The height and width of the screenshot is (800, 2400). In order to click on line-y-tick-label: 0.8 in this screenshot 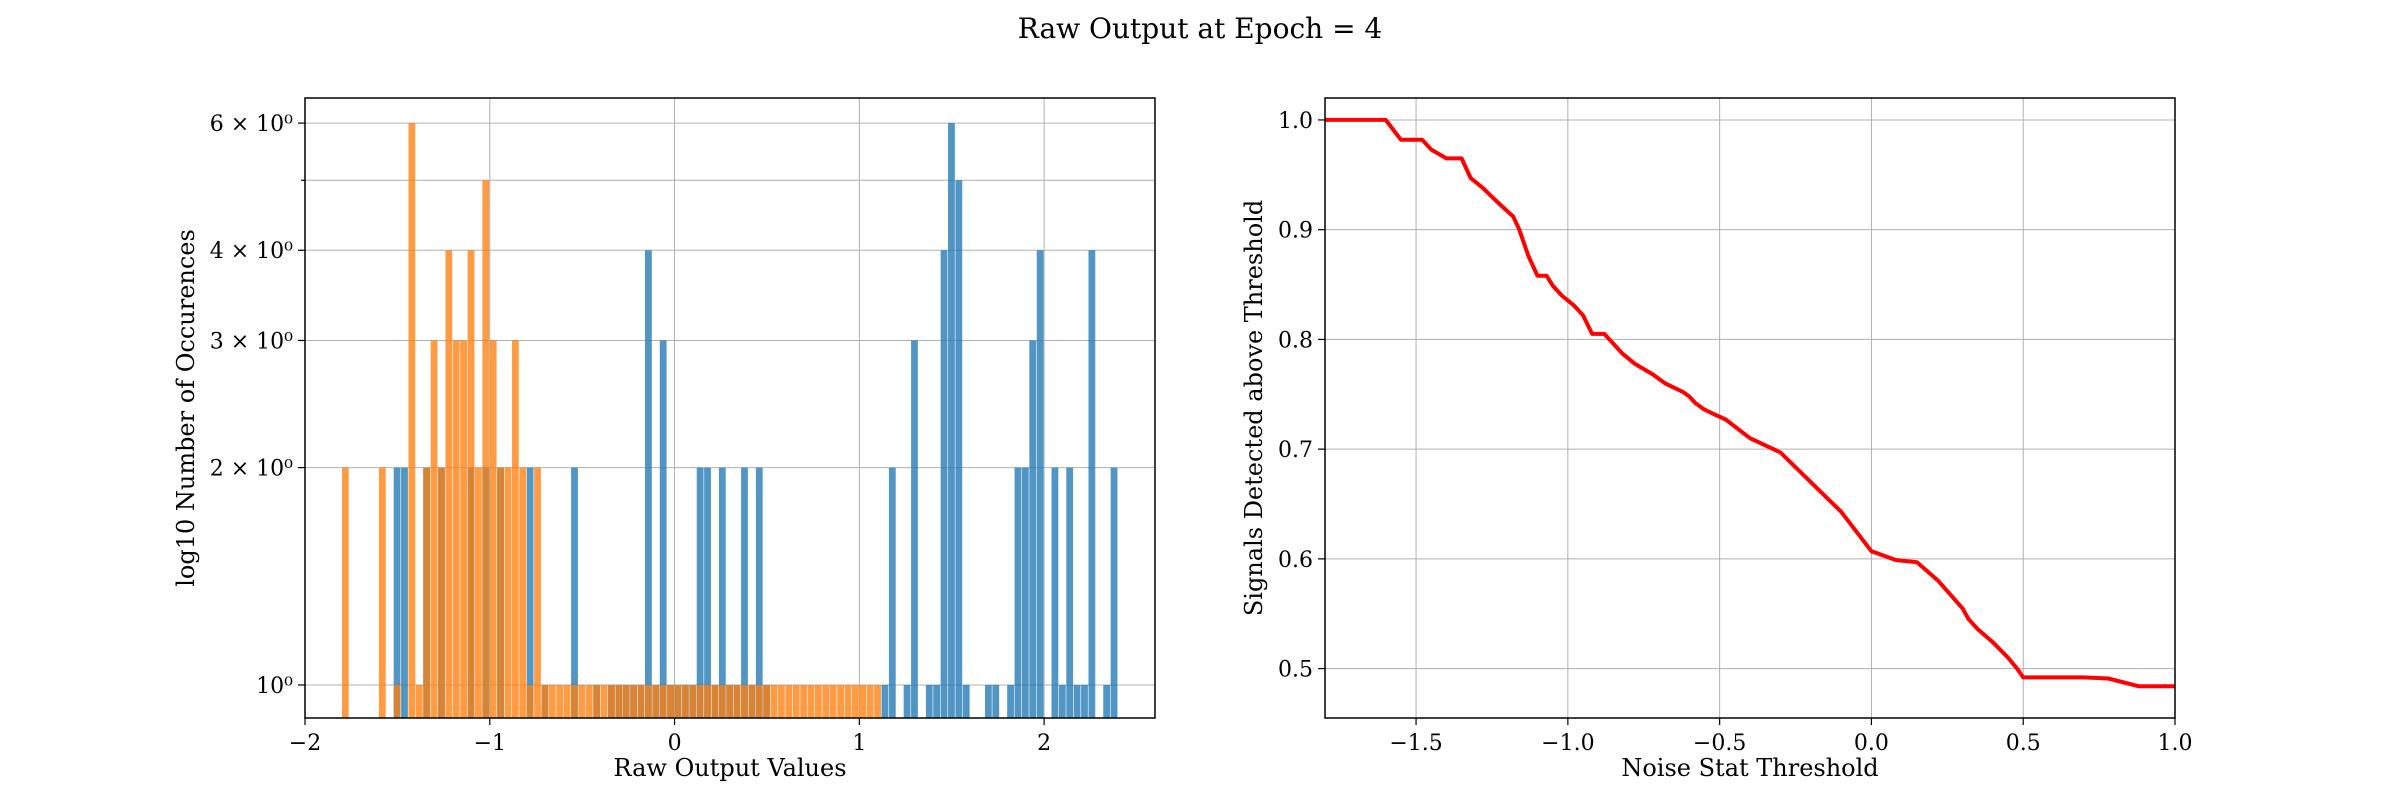, I will do `click(1295, 340)`.